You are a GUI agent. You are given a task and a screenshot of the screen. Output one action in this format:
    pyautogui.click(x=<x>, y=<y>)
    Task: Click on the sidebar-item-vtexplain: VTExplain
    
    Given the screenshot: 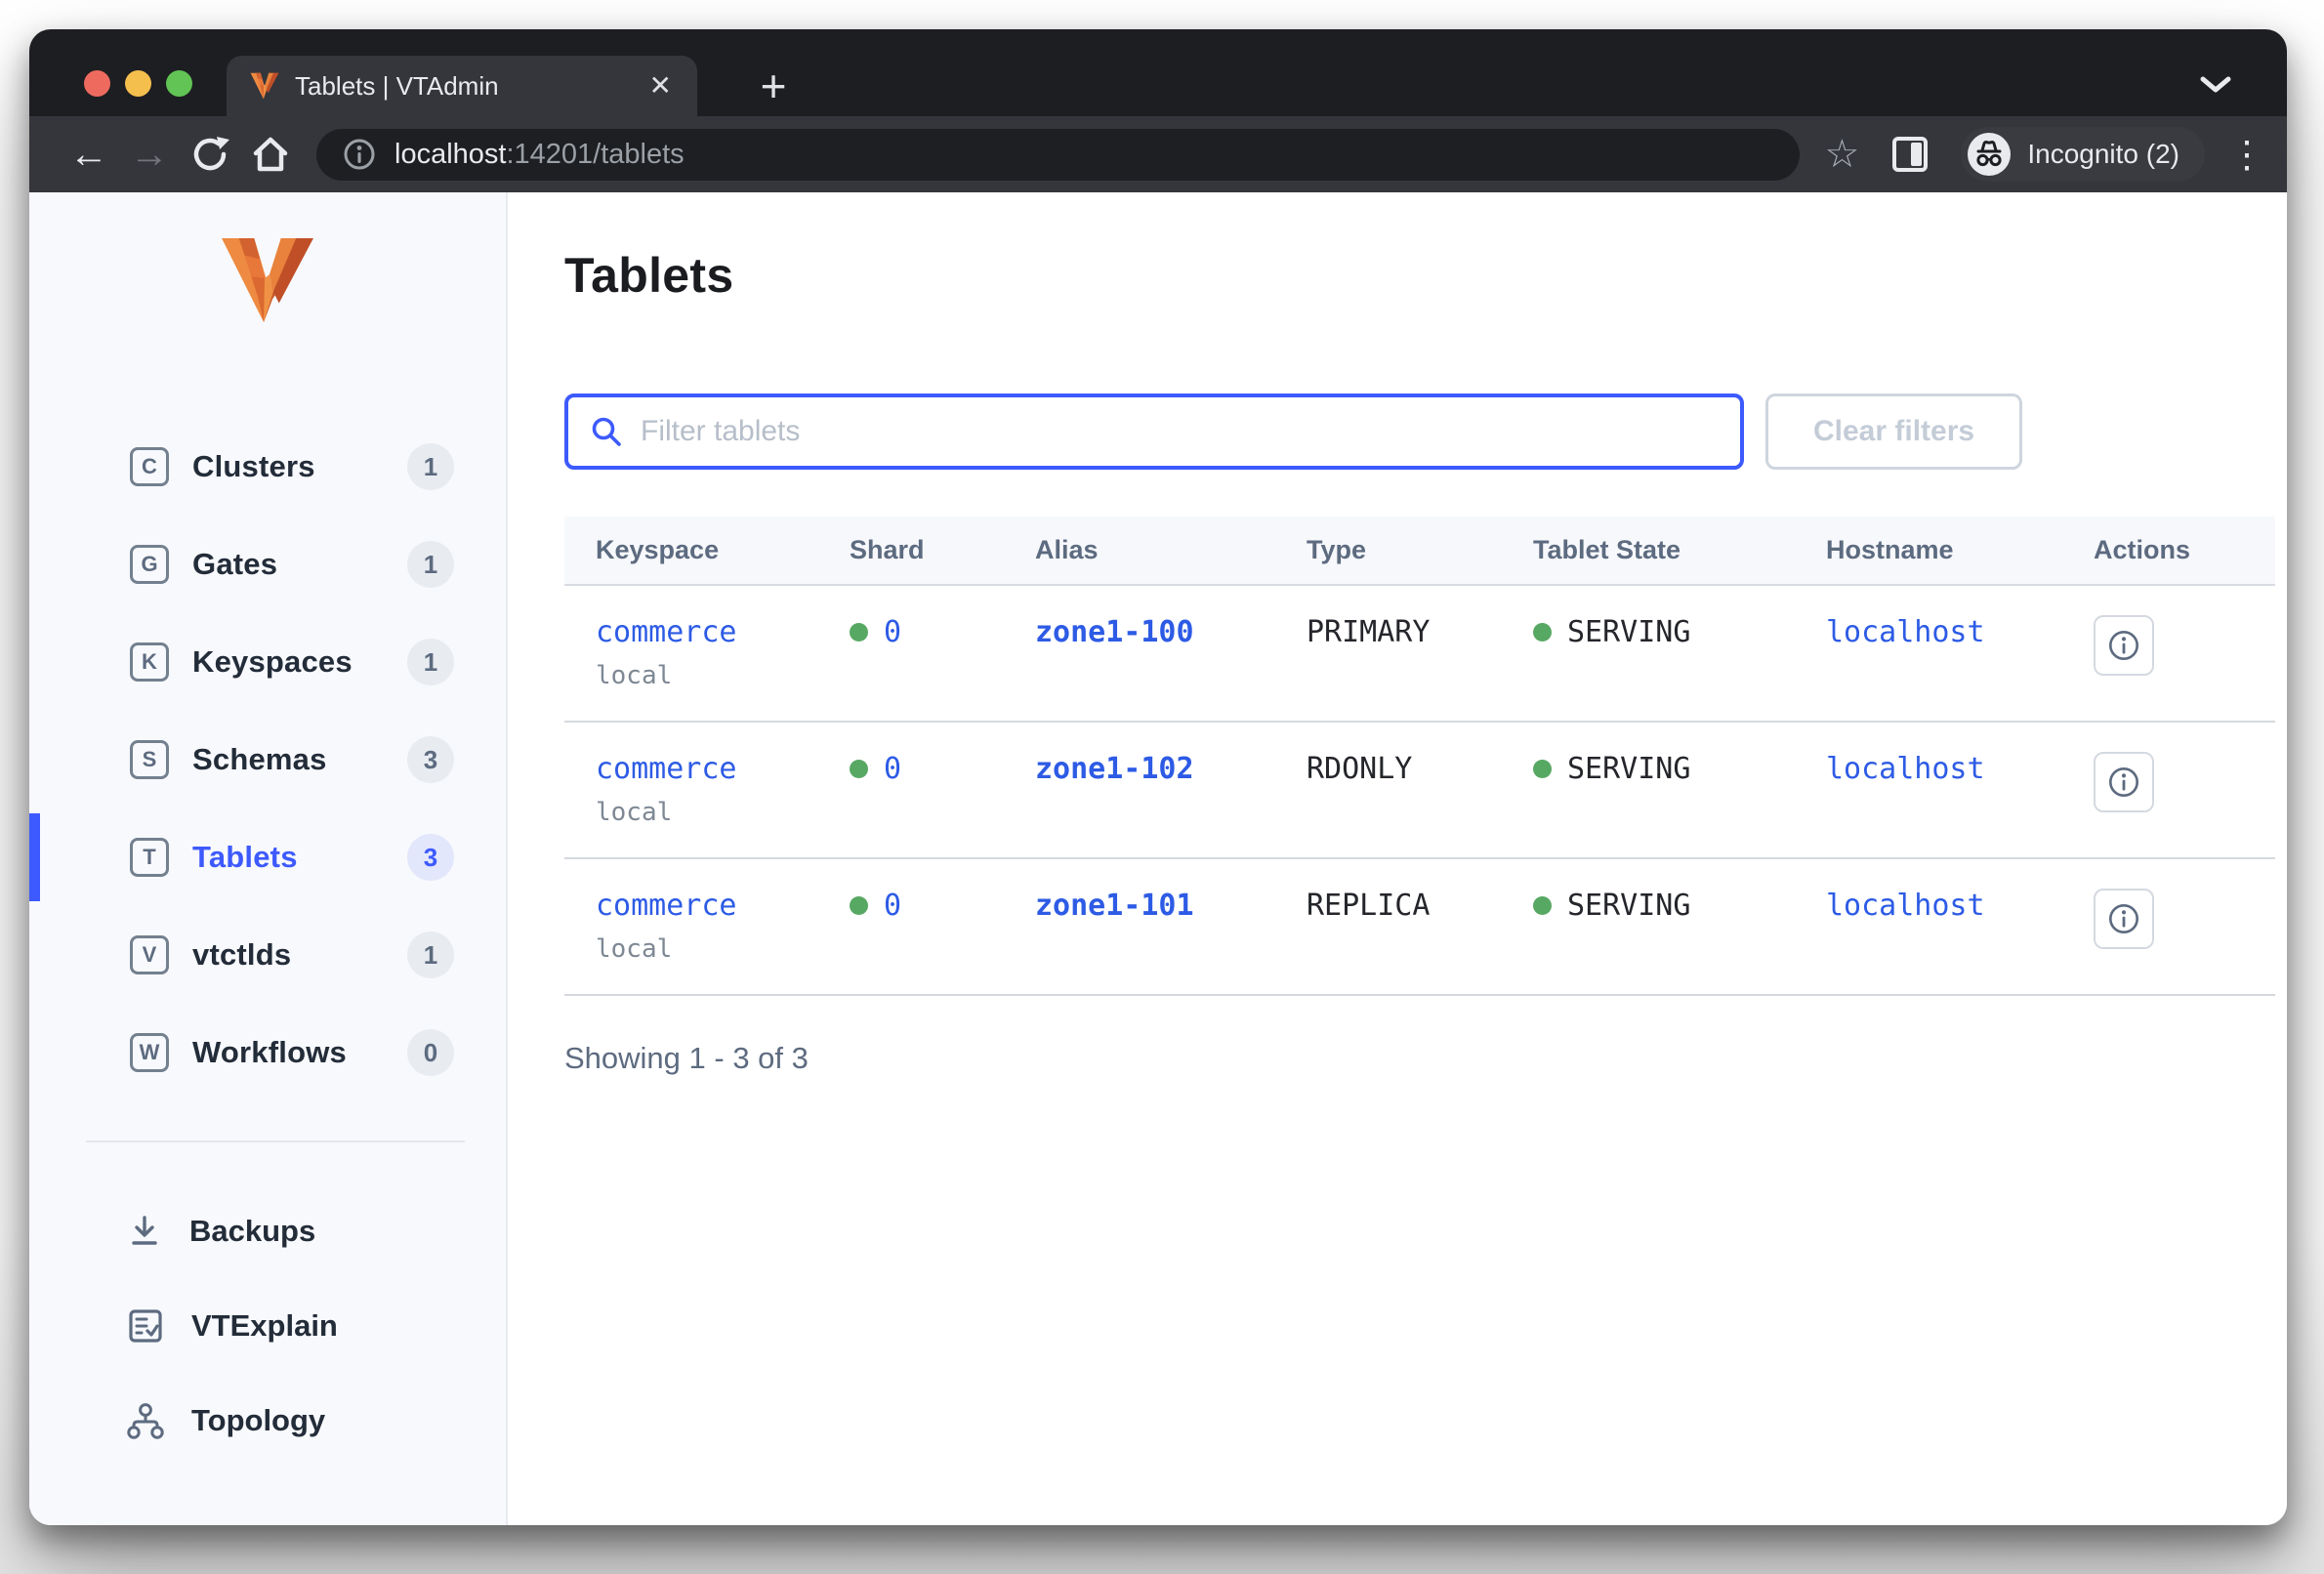 What is the action you would take?
    pyautogui.click(x=267, y=1326)
    